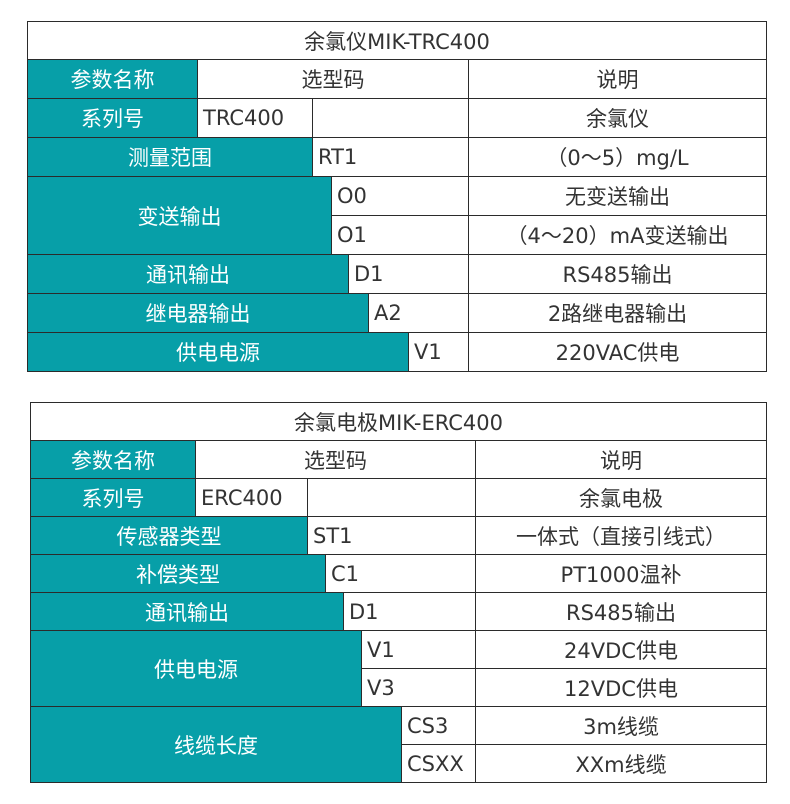 This screenshot has width=790, height=804. Describe the element at coordinates (400, 235) in the screenshot. I see `option-code: O1` at that location.